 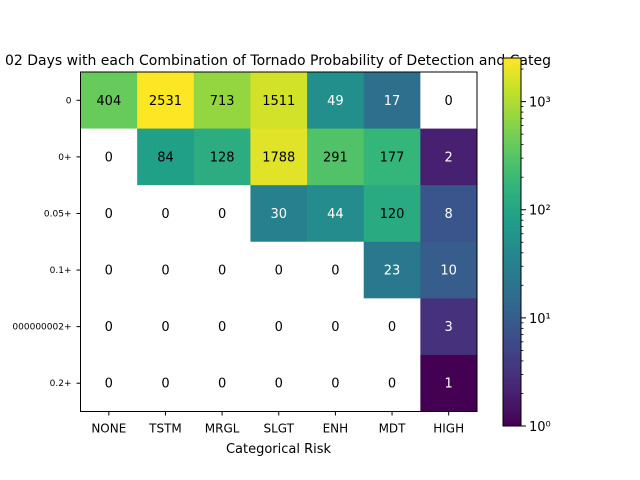 I want to click on cell-value-label: 120, so click(x=392, y=214).